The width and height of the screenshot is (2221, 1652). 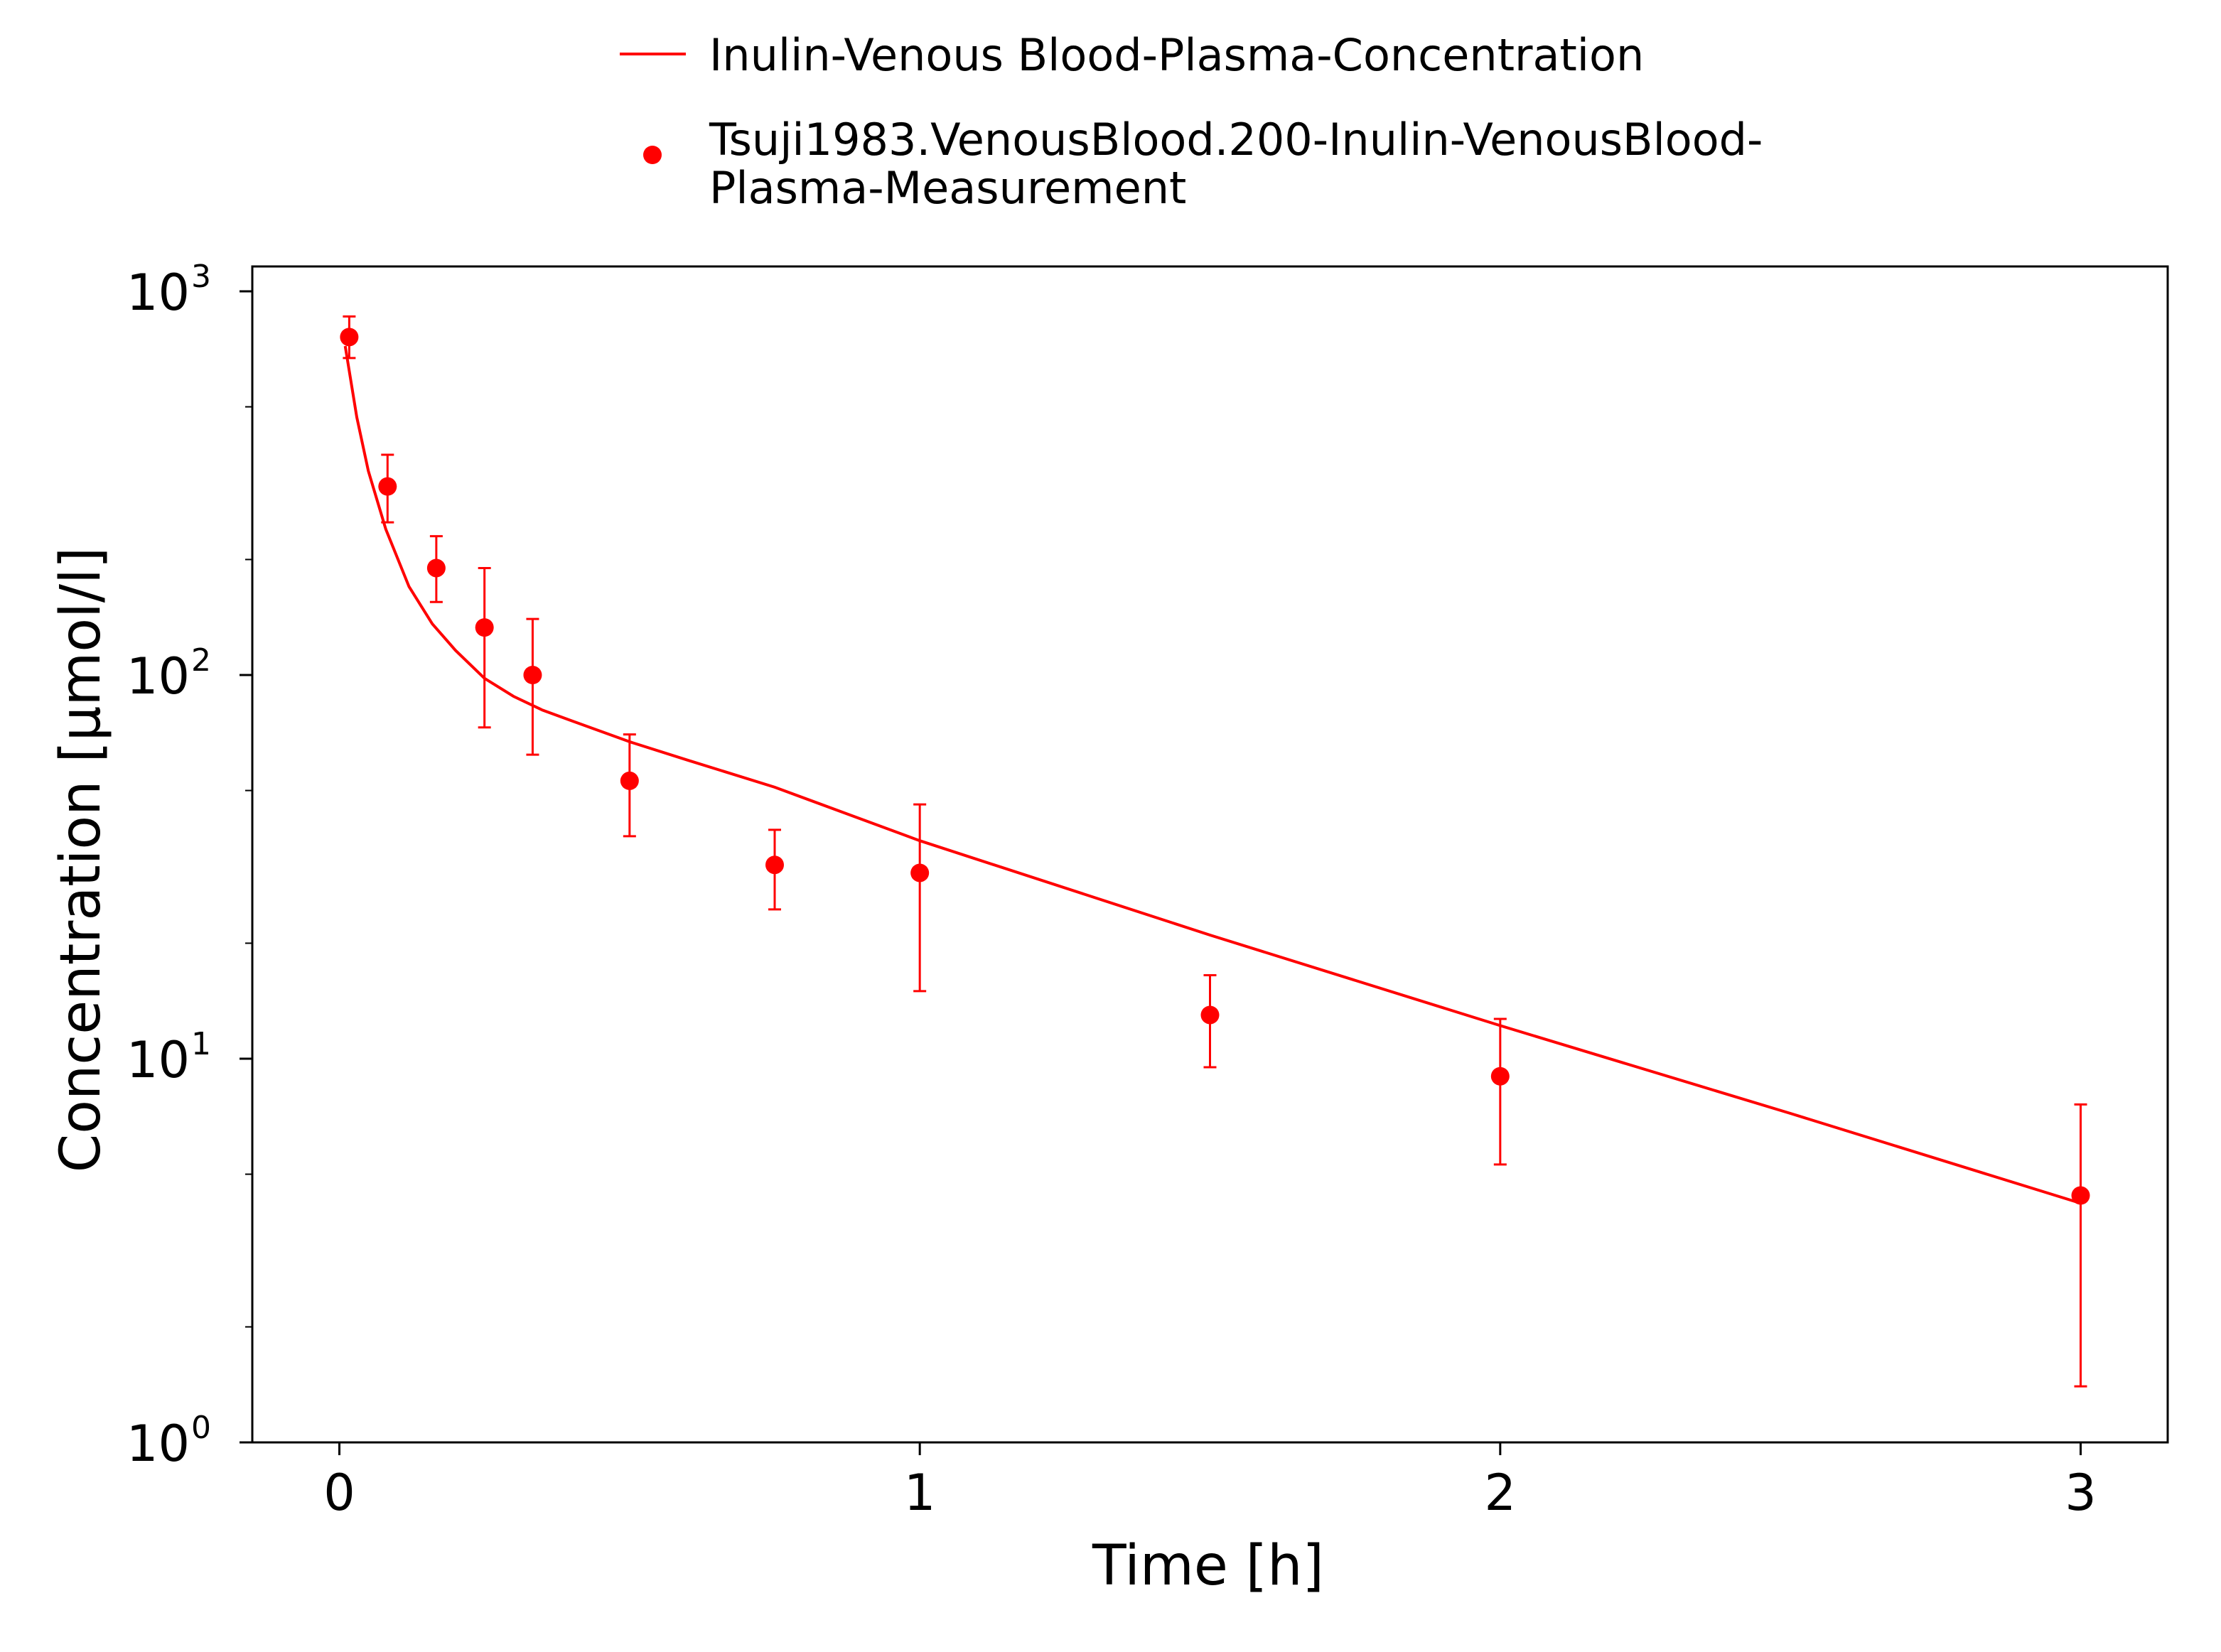 What do you see at coordinates (201, 661) in the screenshot?
I see `y-tick-label-exponent: 2` at bounding box center [201, 661].